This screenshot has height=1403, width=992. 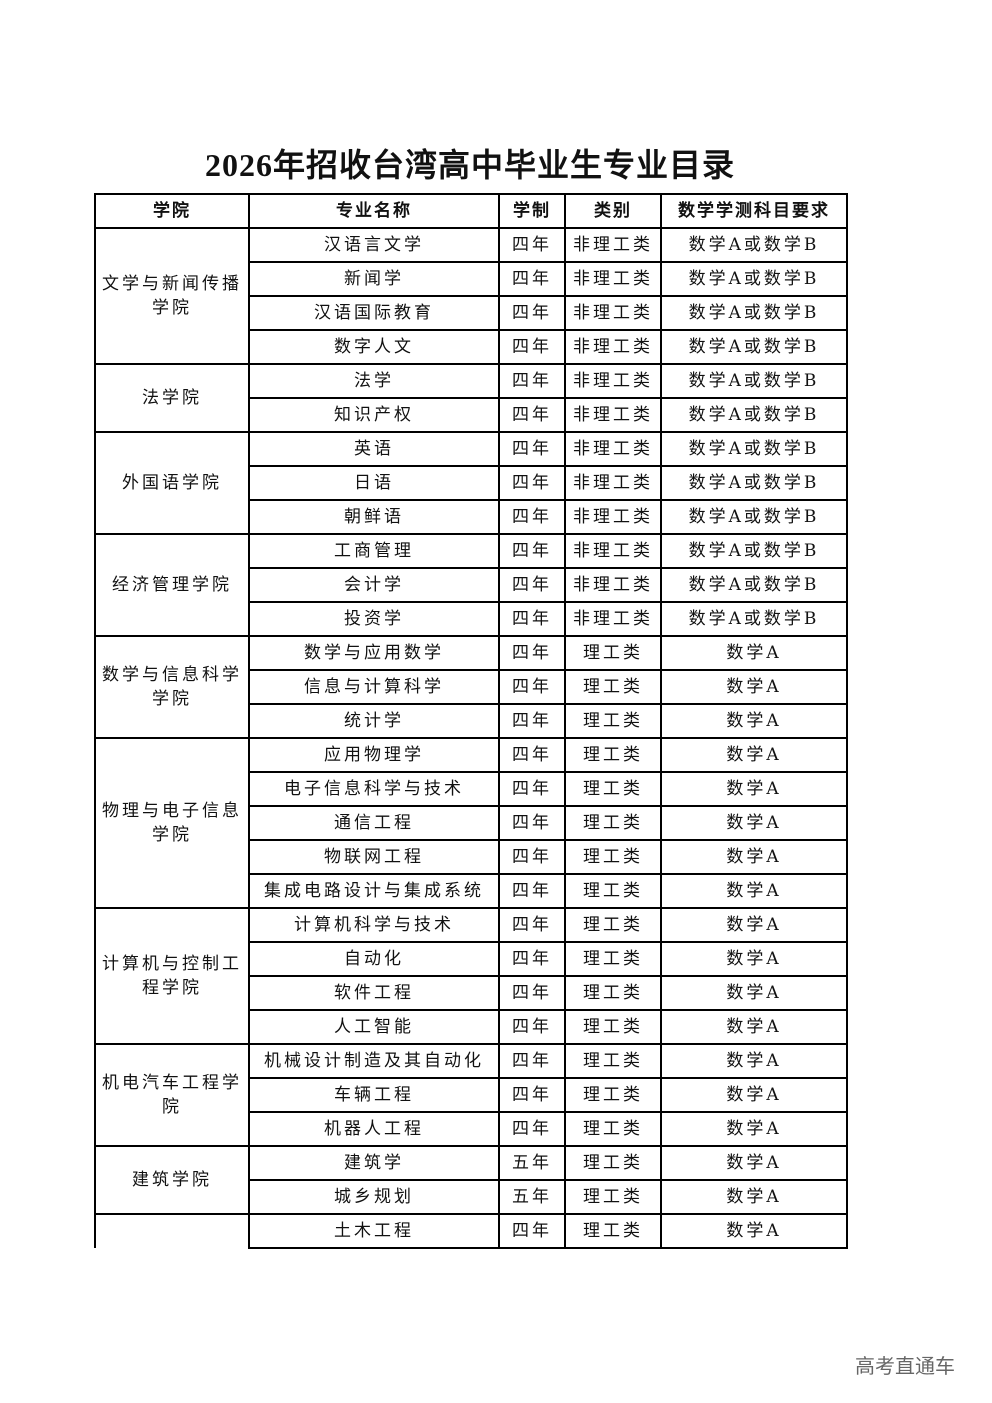 I want to click on major-name-cell: 会计学, so click(x=374, y=585).